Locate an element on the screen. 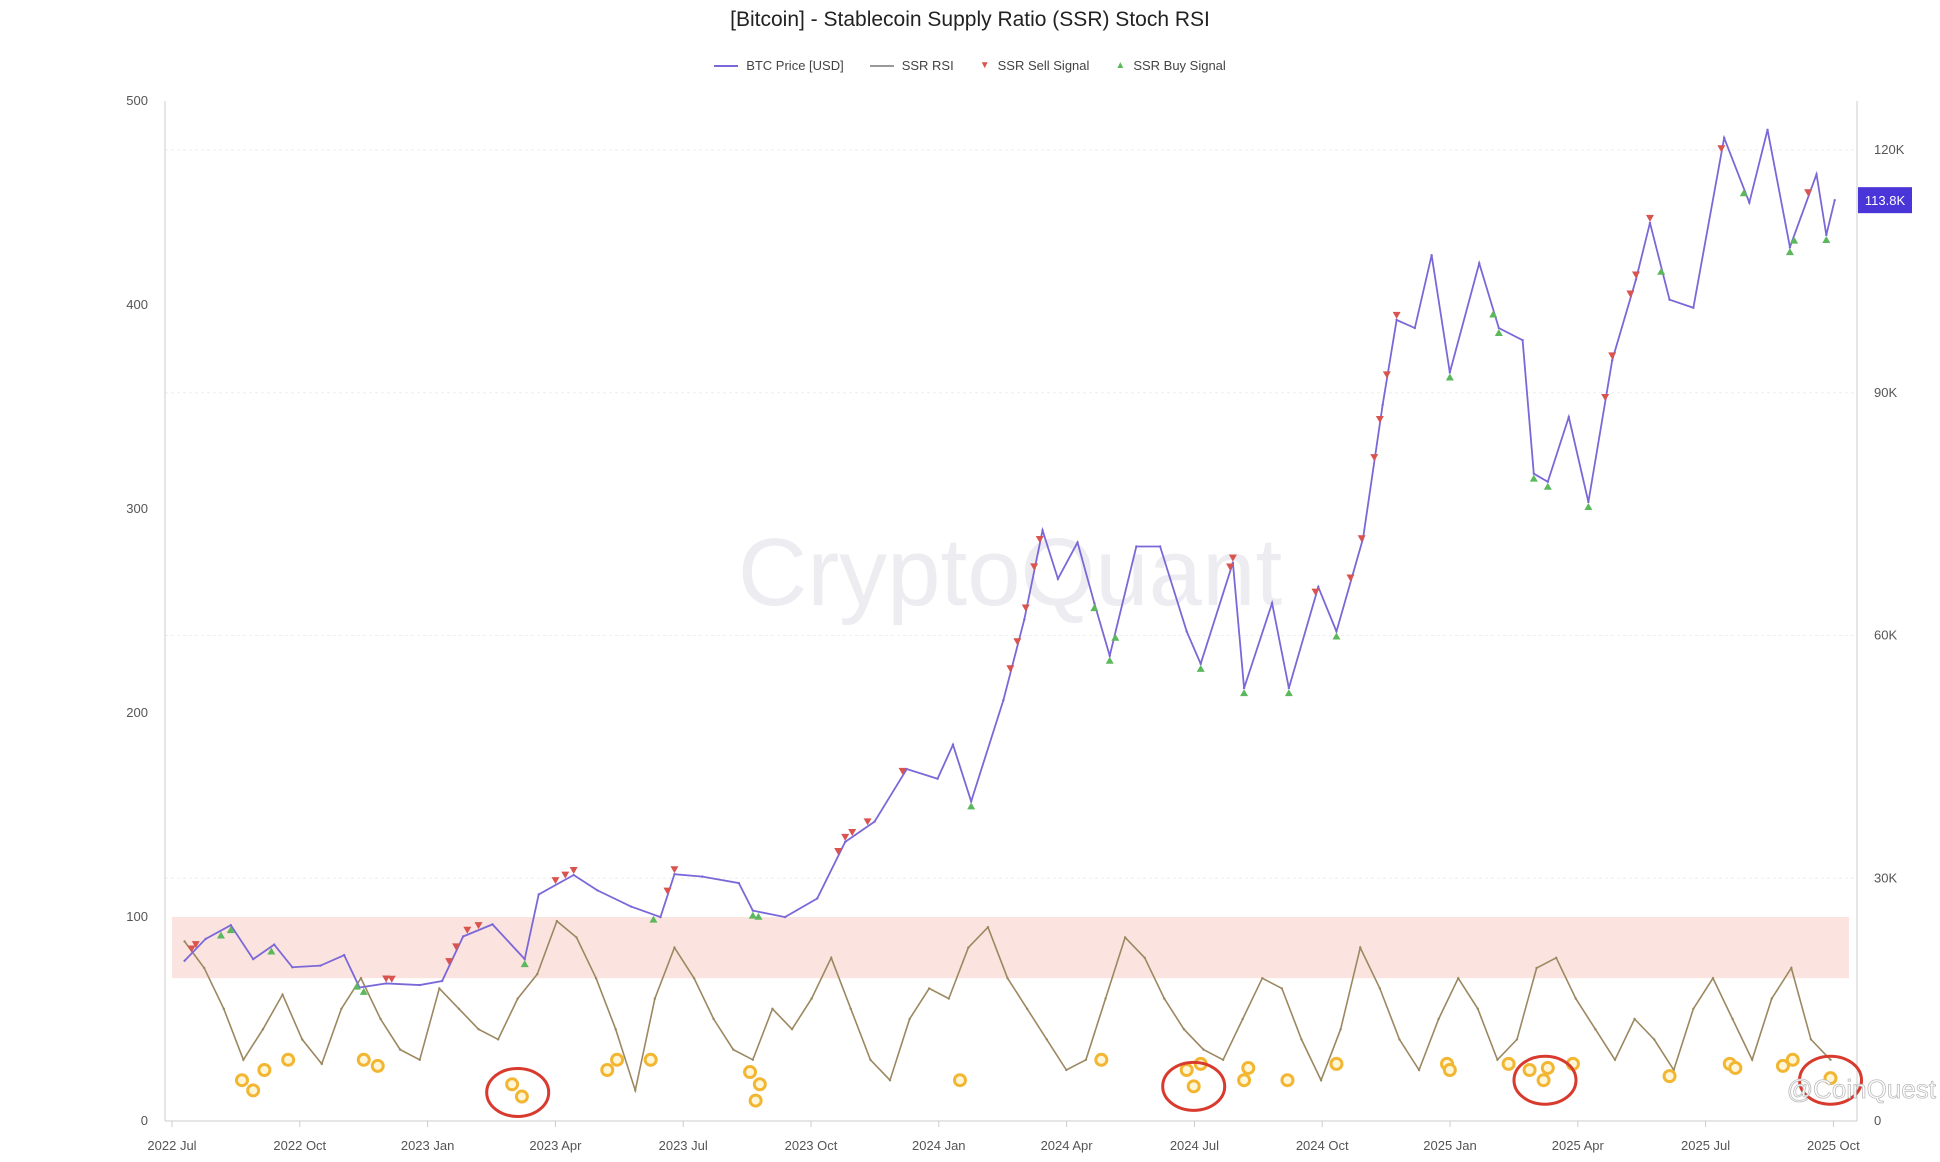 This screenshot has width=1940, height=1162. x-tick-label: 2022 Jul is located at coordinates (171, 1145).